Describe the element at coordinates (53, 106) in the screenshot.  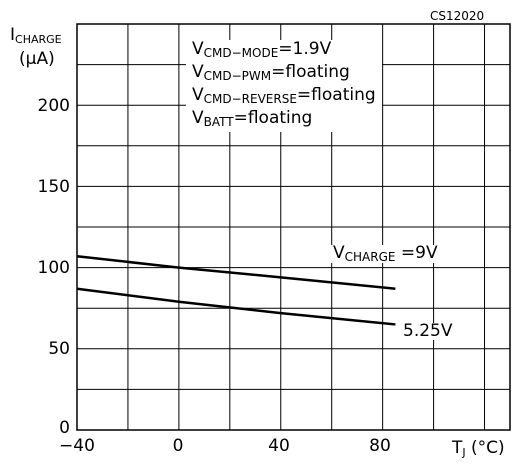
I see `y-tick-label: 200` at that location.